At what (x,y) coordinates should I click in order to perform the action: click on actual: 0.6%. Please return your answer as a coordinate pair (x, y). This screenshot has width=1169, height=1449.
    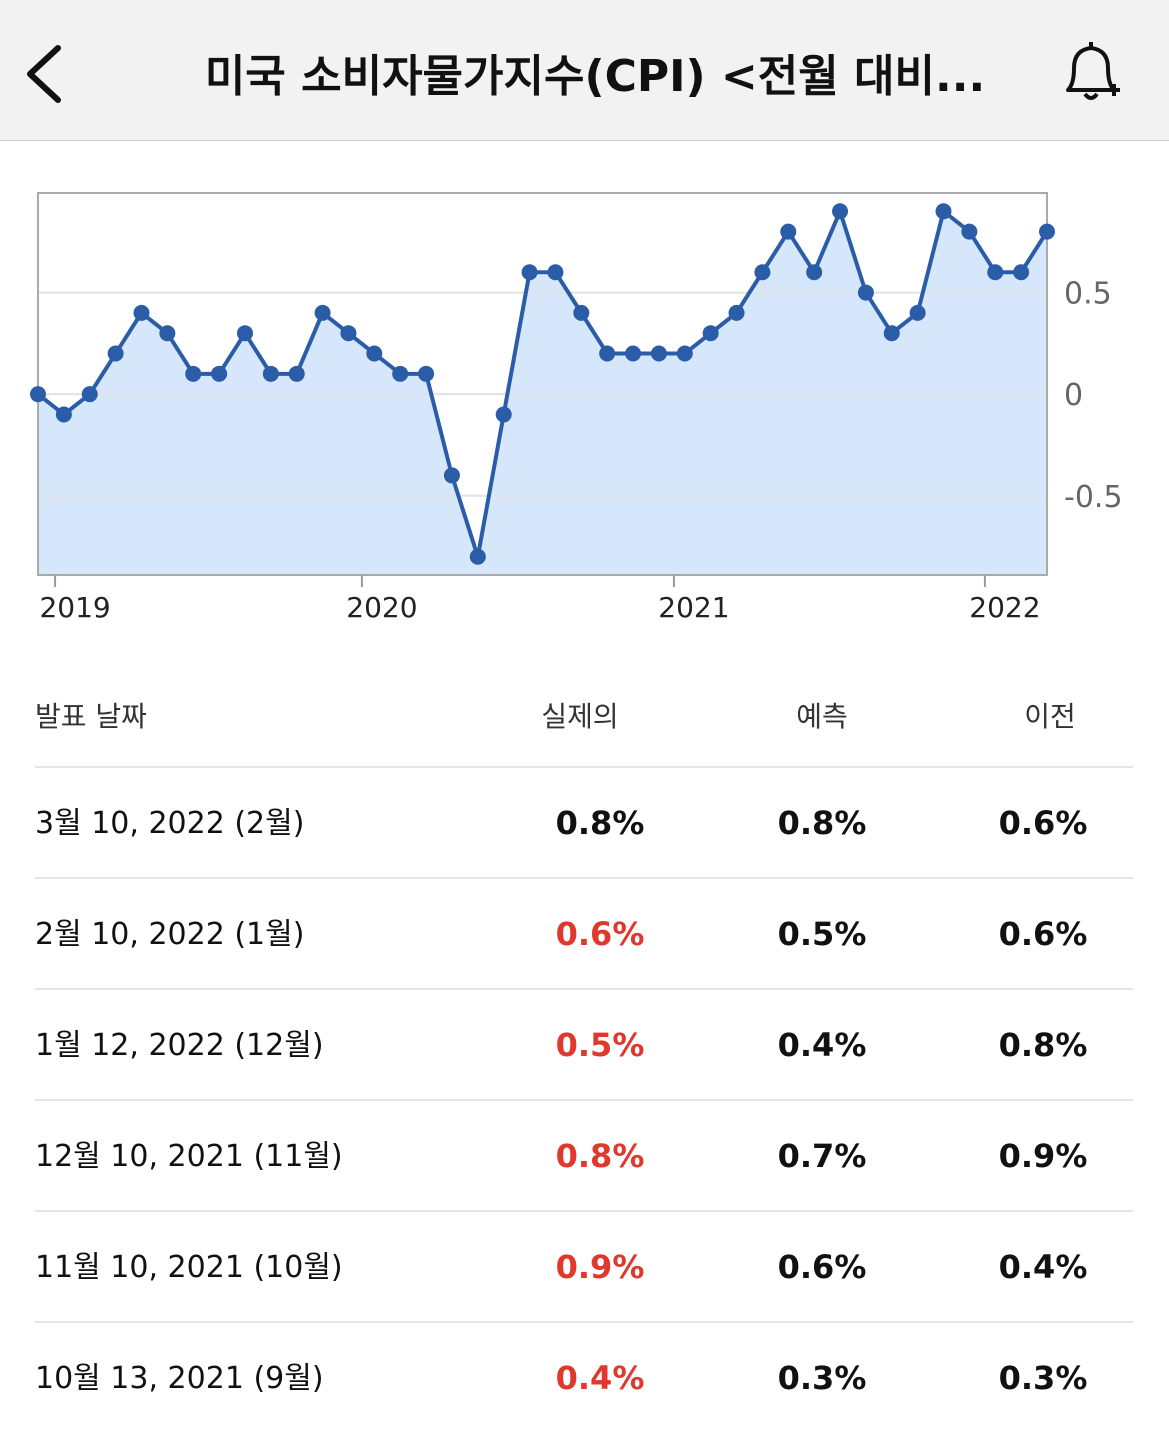
    Looking at the image, I should click on (600, 934).